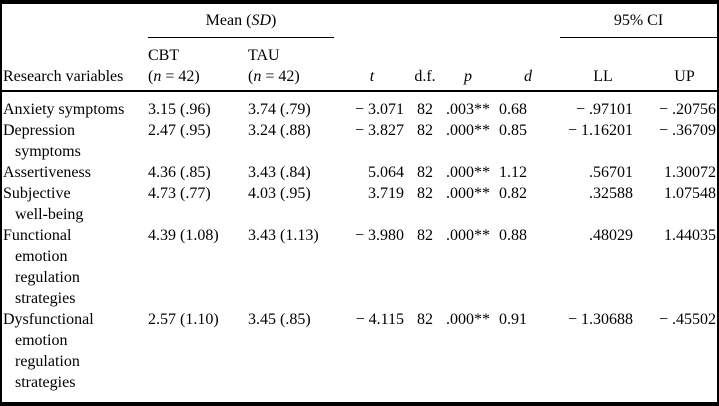  What do you see at coordinates (528, 76) in the screenshot?
I see `col-header-d: d` at bounding box center [528, 76].